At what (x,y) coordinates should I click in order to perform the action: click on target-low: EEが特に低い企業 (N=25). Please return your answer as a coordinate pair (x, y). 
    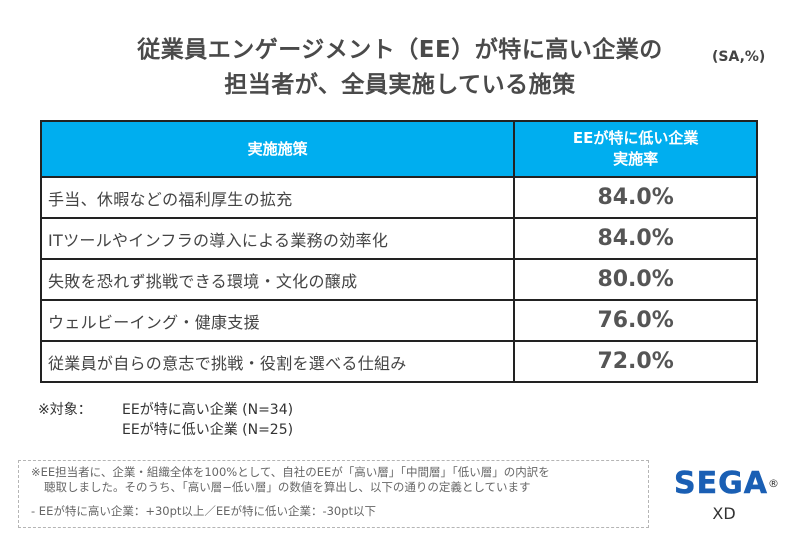
    Looking at the image, I should click on (208, 430).